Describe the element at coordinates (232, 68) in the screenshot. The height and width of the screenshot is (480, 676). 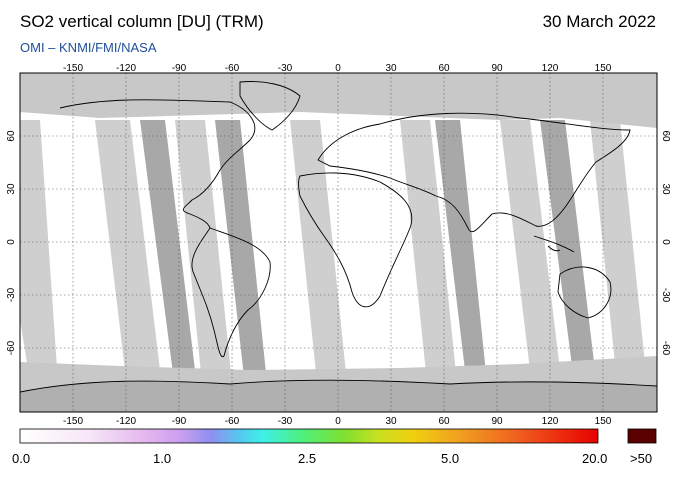
I see `lon-tick-top: -60` at that location.